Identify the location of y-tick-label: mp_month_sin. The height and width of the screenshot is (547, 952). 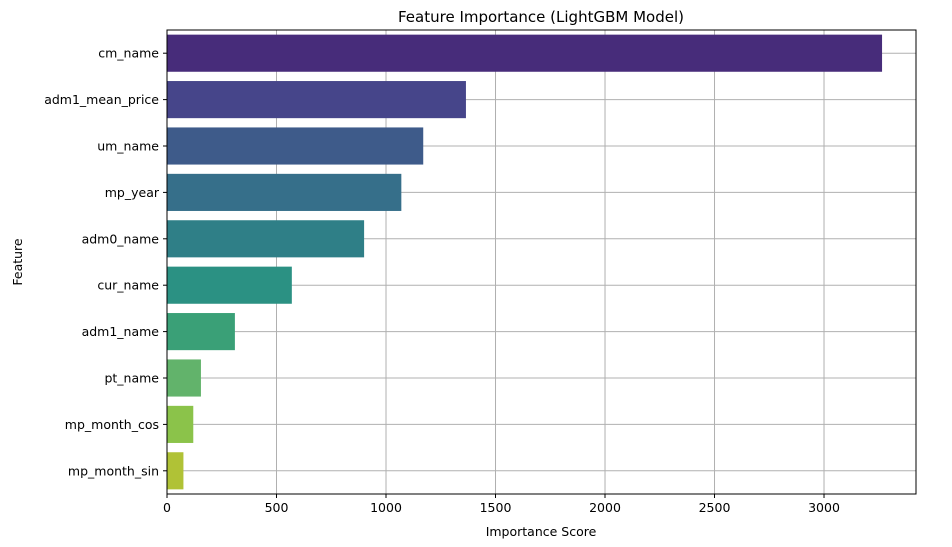
(113, 470).